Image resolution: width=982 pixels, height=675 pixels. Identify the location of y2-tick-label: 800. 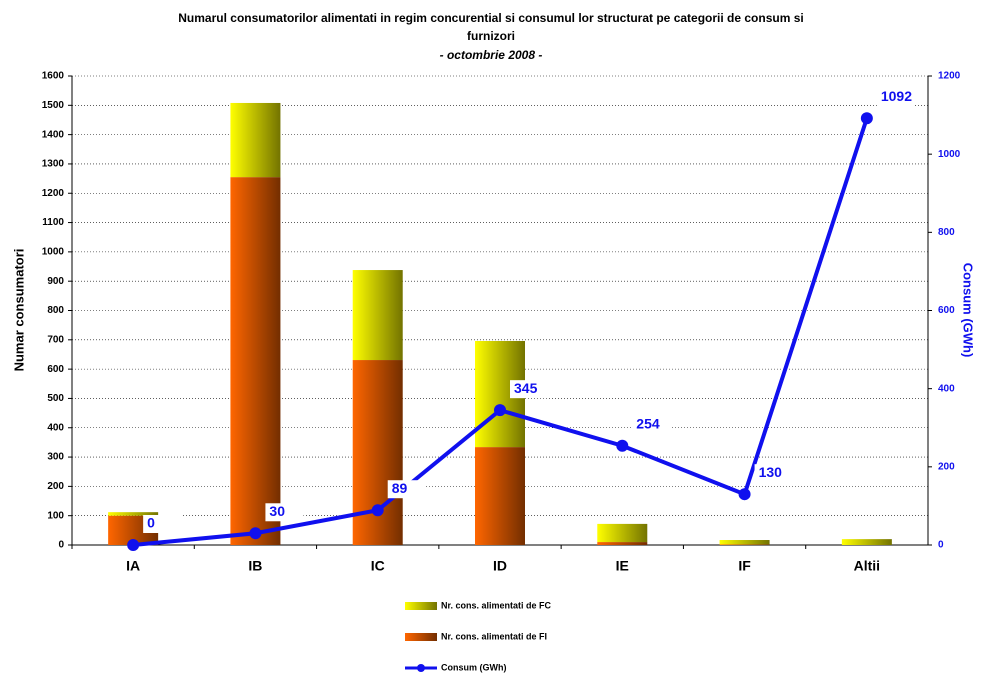
(946, 232).